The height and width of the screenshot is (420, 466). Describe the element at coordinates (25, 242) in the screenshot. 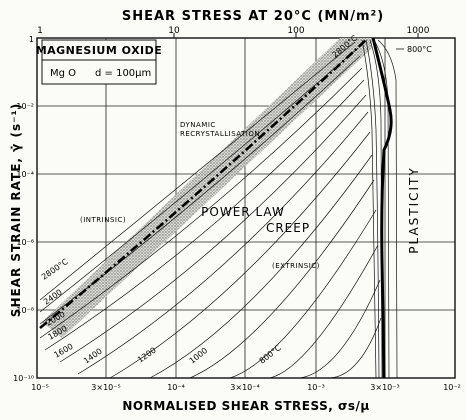

I see `left-tick-1e-6: 10⁻⁶` at that location.